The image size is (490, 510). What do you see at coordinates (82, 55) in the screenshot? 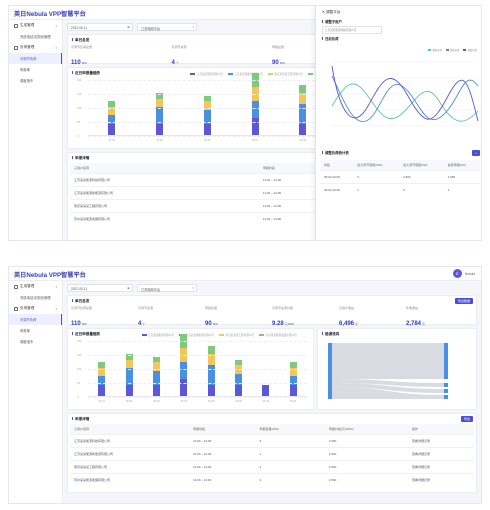
I see `kpi-item: 可调节负荷总量 110MW` at bounding box center [82, 55].